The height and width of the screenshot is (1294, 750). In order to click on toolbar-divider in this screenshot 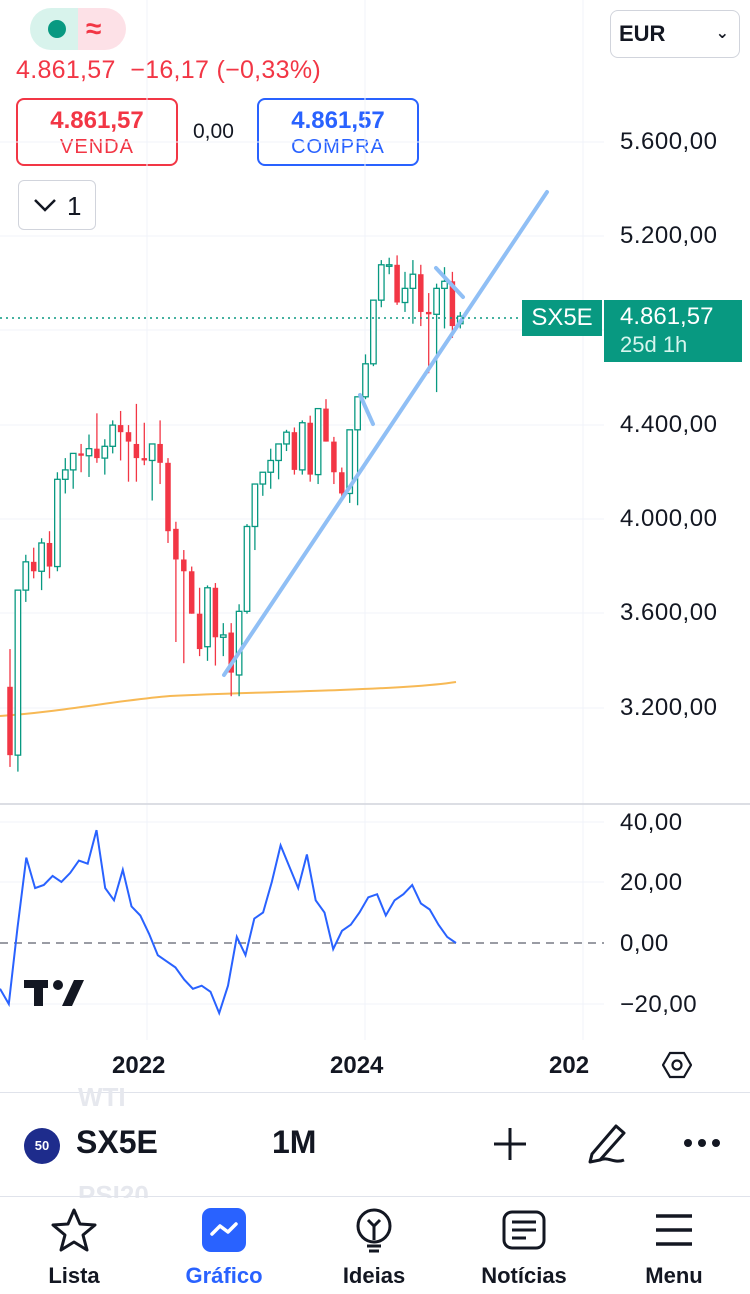, I will do `click(375, 1092)`.